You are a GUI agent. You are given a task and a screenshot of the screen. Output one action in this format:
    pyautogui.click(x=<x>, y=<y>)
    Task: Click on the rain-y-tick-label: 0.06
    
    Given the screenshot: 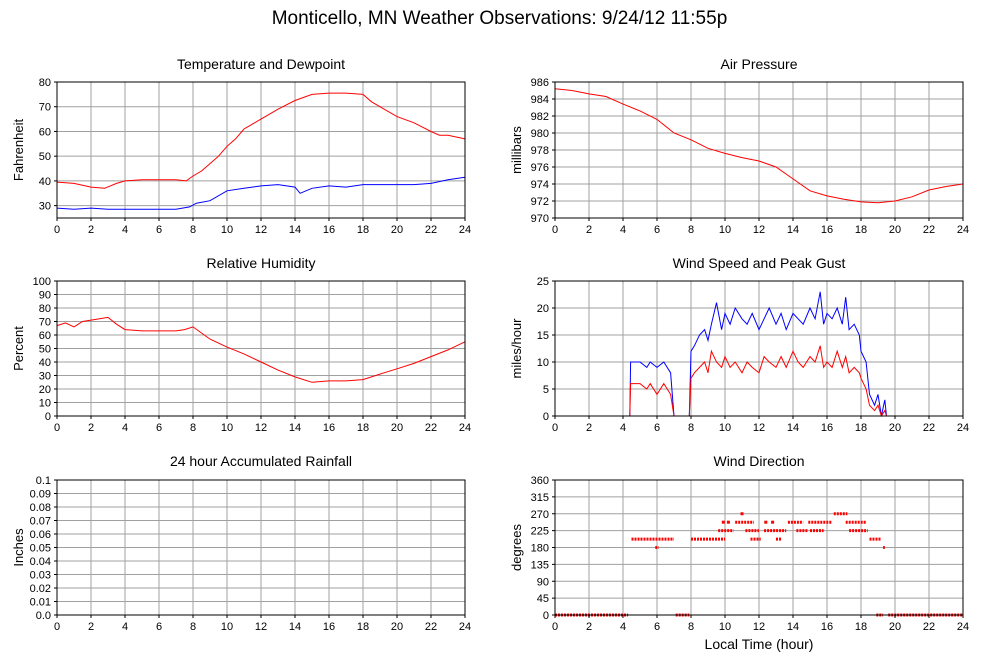 What is the action you would take?
    pyautogui.click(x=40, y=535)
    